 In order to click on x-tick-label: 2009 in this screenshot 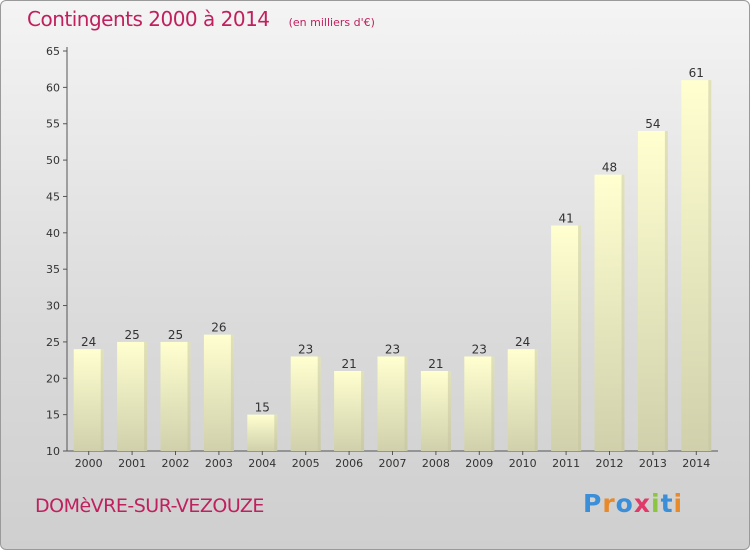, I will do `click(479, 463)`.